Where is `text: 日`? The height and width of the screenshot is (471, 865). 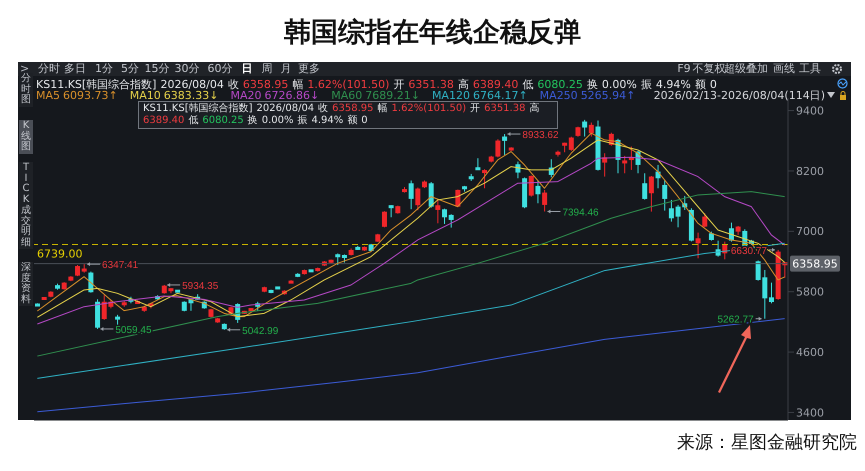 text: 日 is located at coordinates (247, 69).